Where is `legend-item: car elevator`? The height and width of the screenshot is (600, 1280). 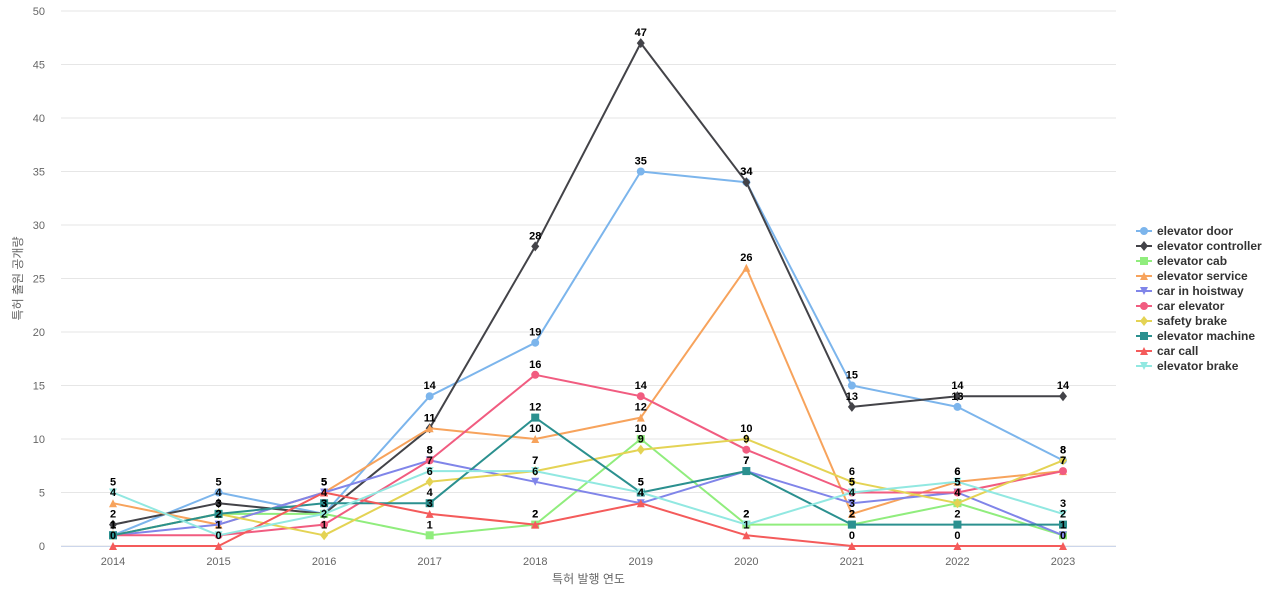 legend-item: car elevator is located at coordinates (1180, 306).